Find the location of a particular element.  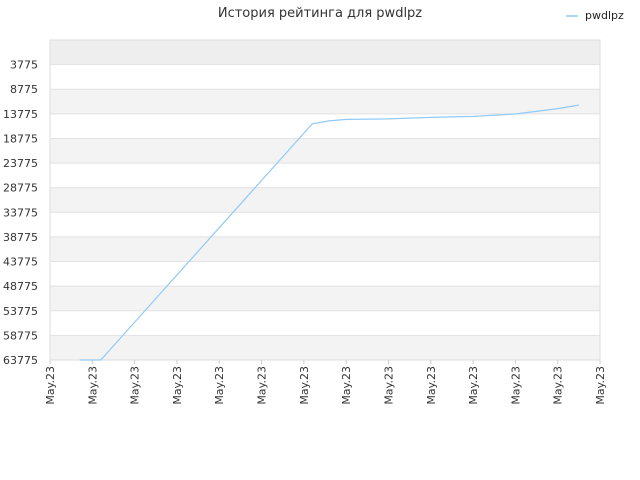

chart-title: История рейтинга для pwdlpz is located at coordinates (320, 13).